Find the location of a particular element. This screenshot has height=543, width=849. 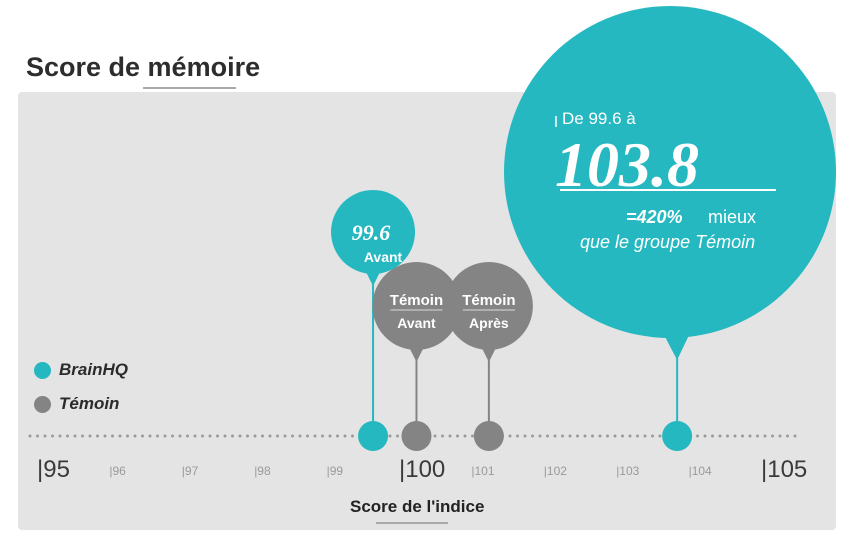

legend-item-brainhq: BrainHQ is located at coordinates (81, 370).